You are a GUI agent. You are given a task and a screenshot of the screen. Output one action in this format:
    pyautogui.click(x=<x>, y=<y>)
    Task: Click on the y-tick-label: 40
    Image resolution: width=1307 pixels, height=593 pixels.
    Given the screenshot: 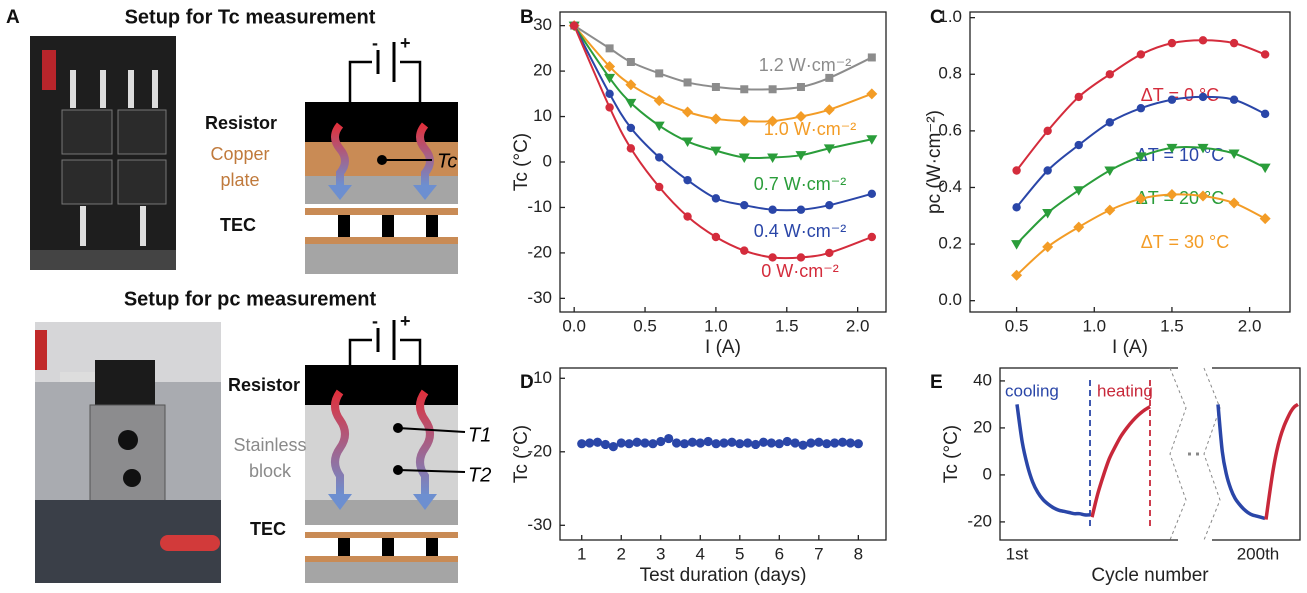 What is the action you would take?
    pyautogui.click(x=982, y=379)
    